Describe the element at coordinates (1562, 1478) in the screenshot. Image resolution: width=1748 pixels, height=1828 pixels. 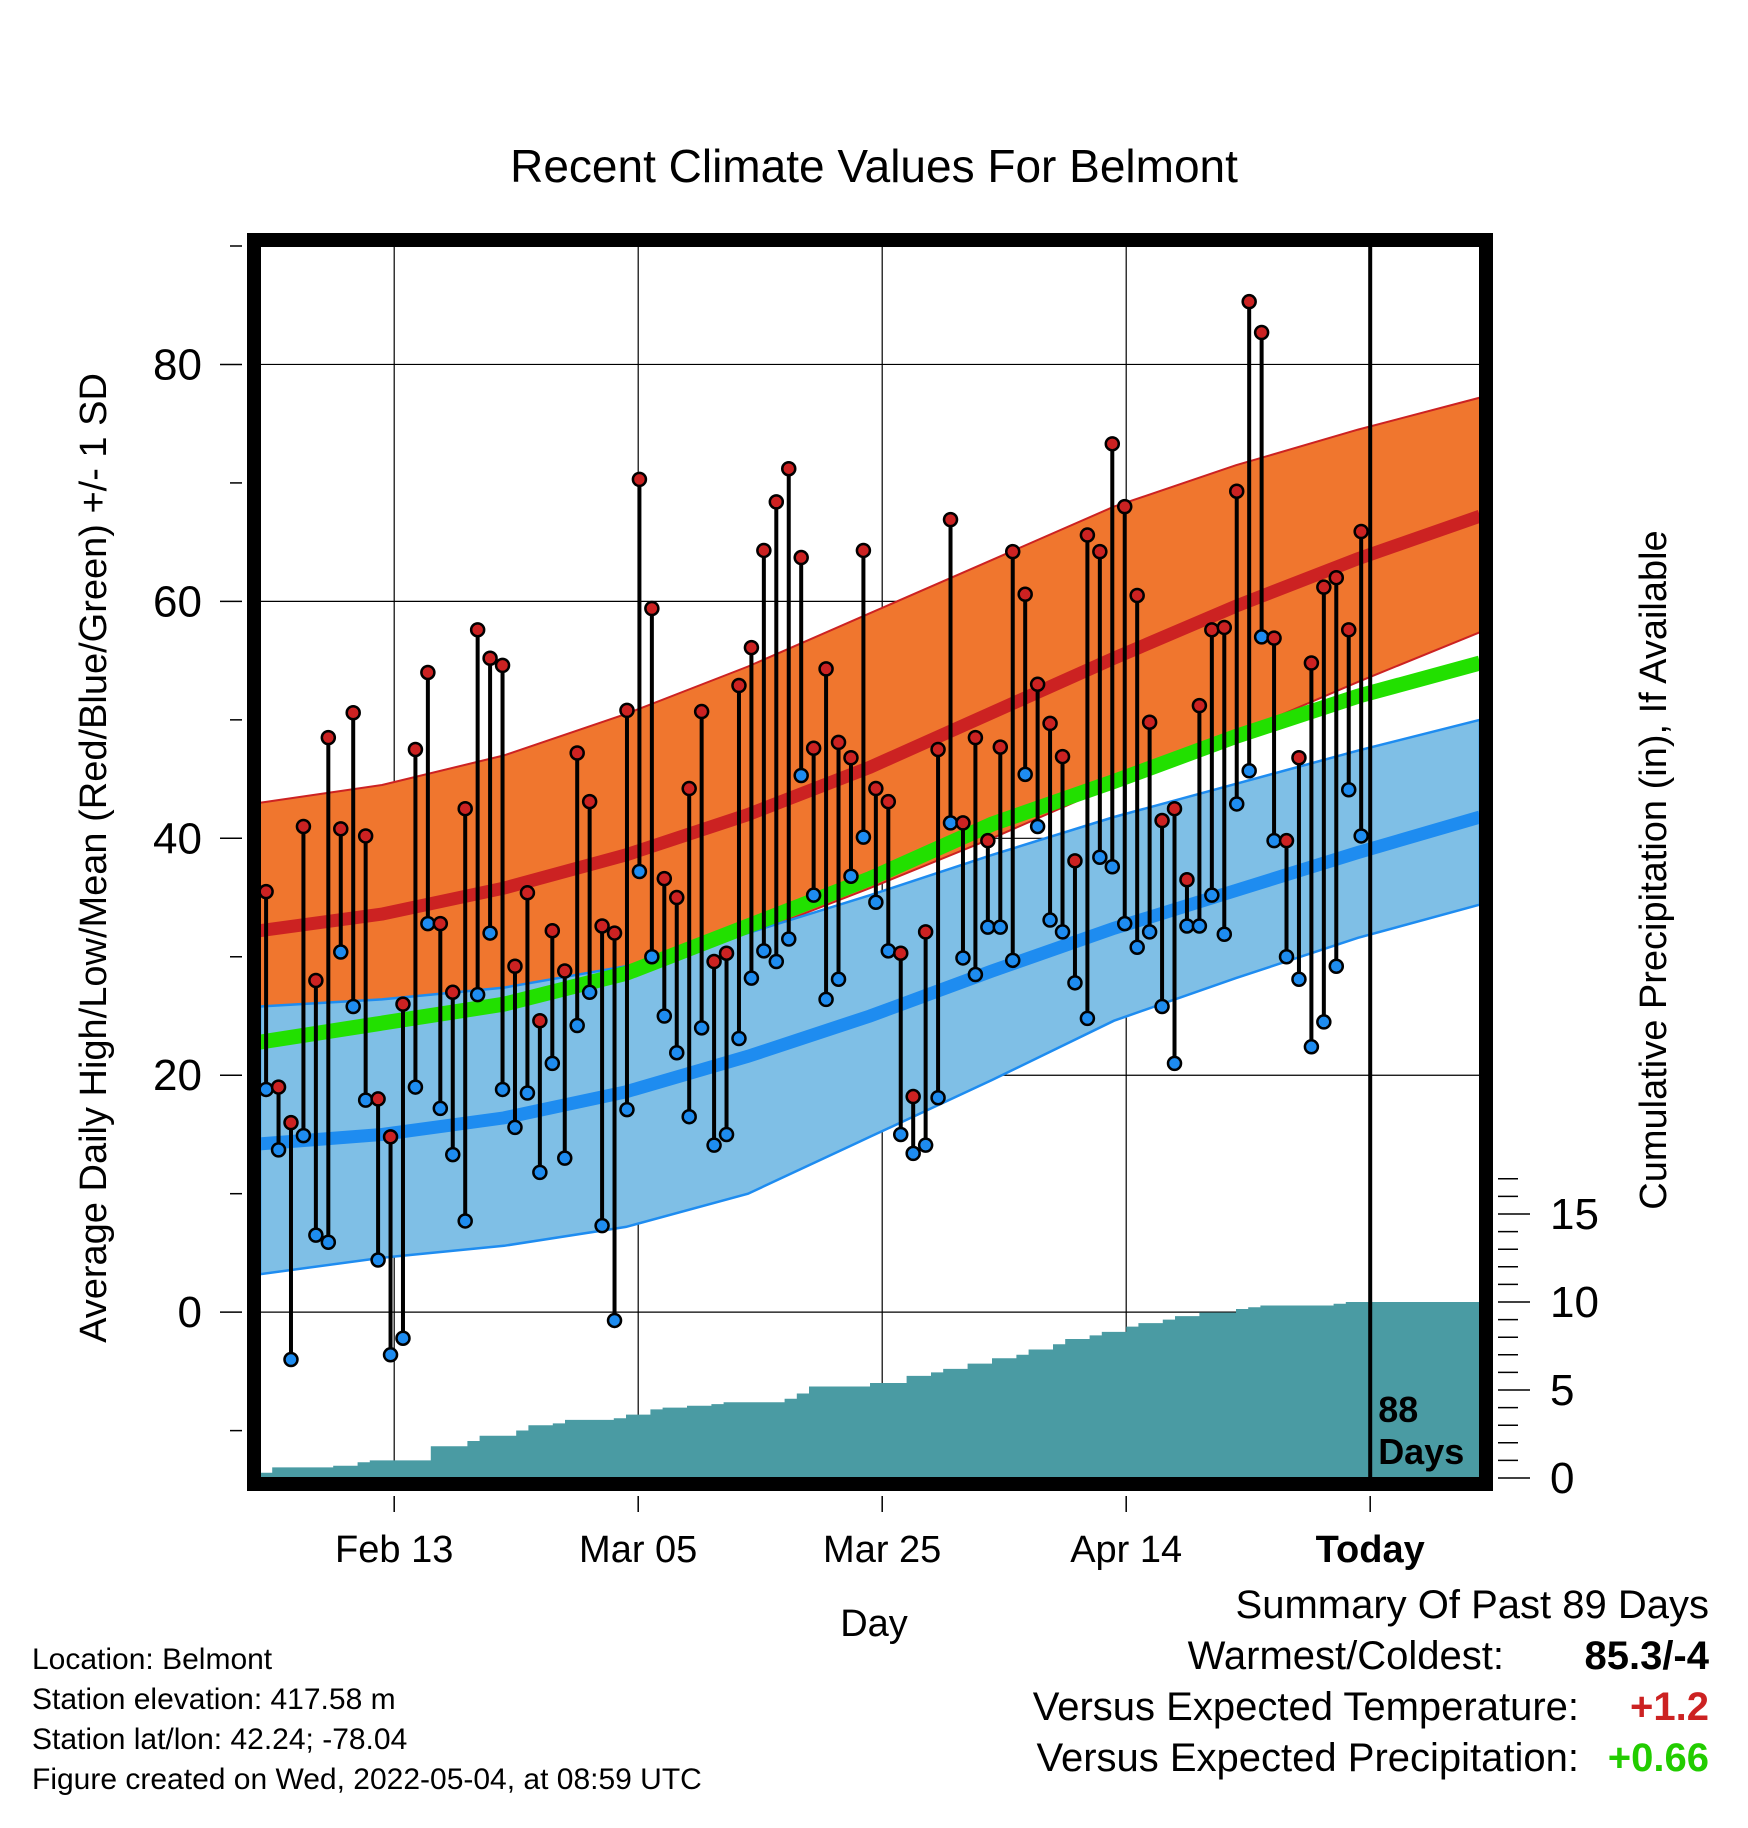
I see `right-tick-label: 0` at that location.